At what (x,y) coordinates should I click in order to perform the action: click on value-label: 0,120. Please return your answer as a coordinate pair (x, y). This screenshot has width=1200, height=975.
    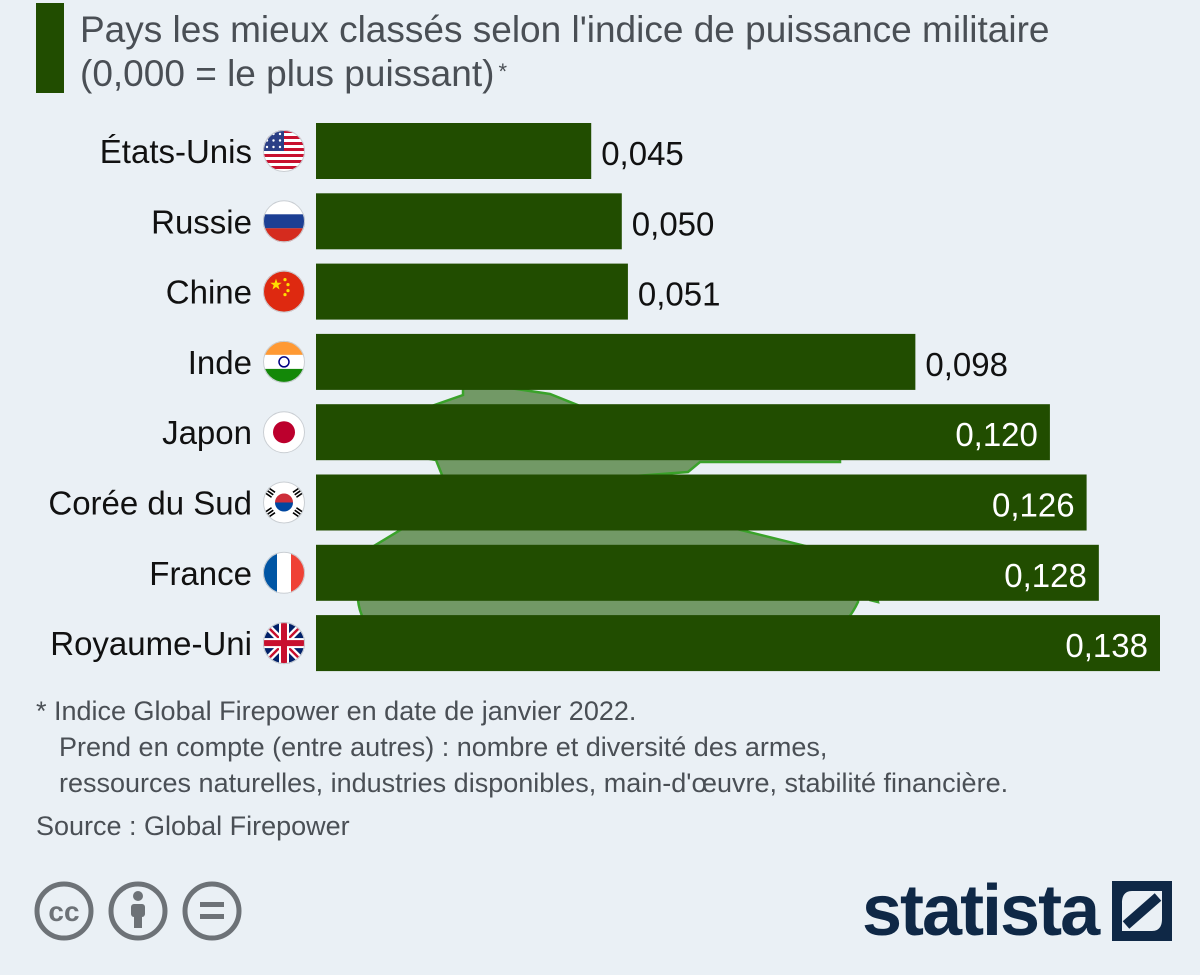
    Looking at the image, I should click on (996, 434).